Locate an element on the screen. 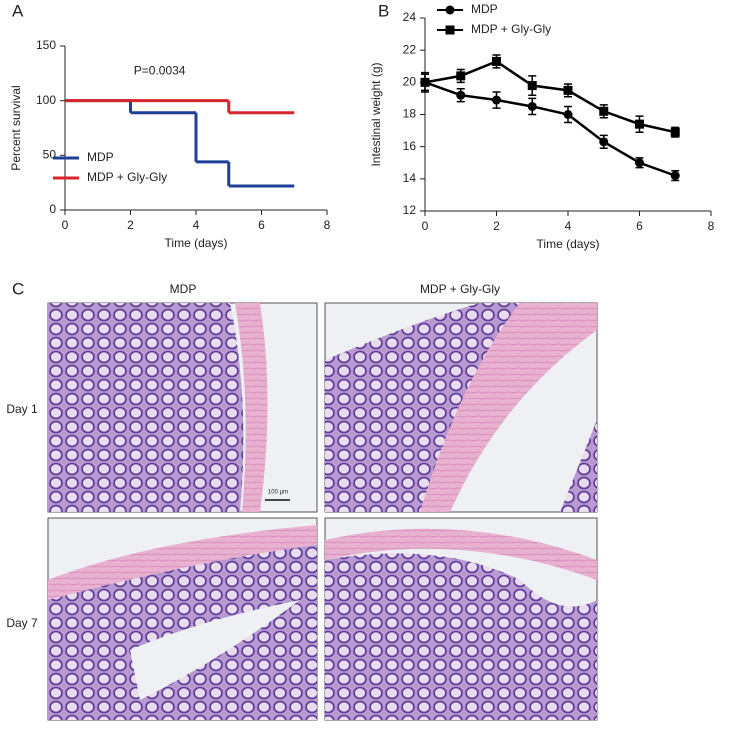  y-tick-label: 150 is located at coordinates (46, 45).